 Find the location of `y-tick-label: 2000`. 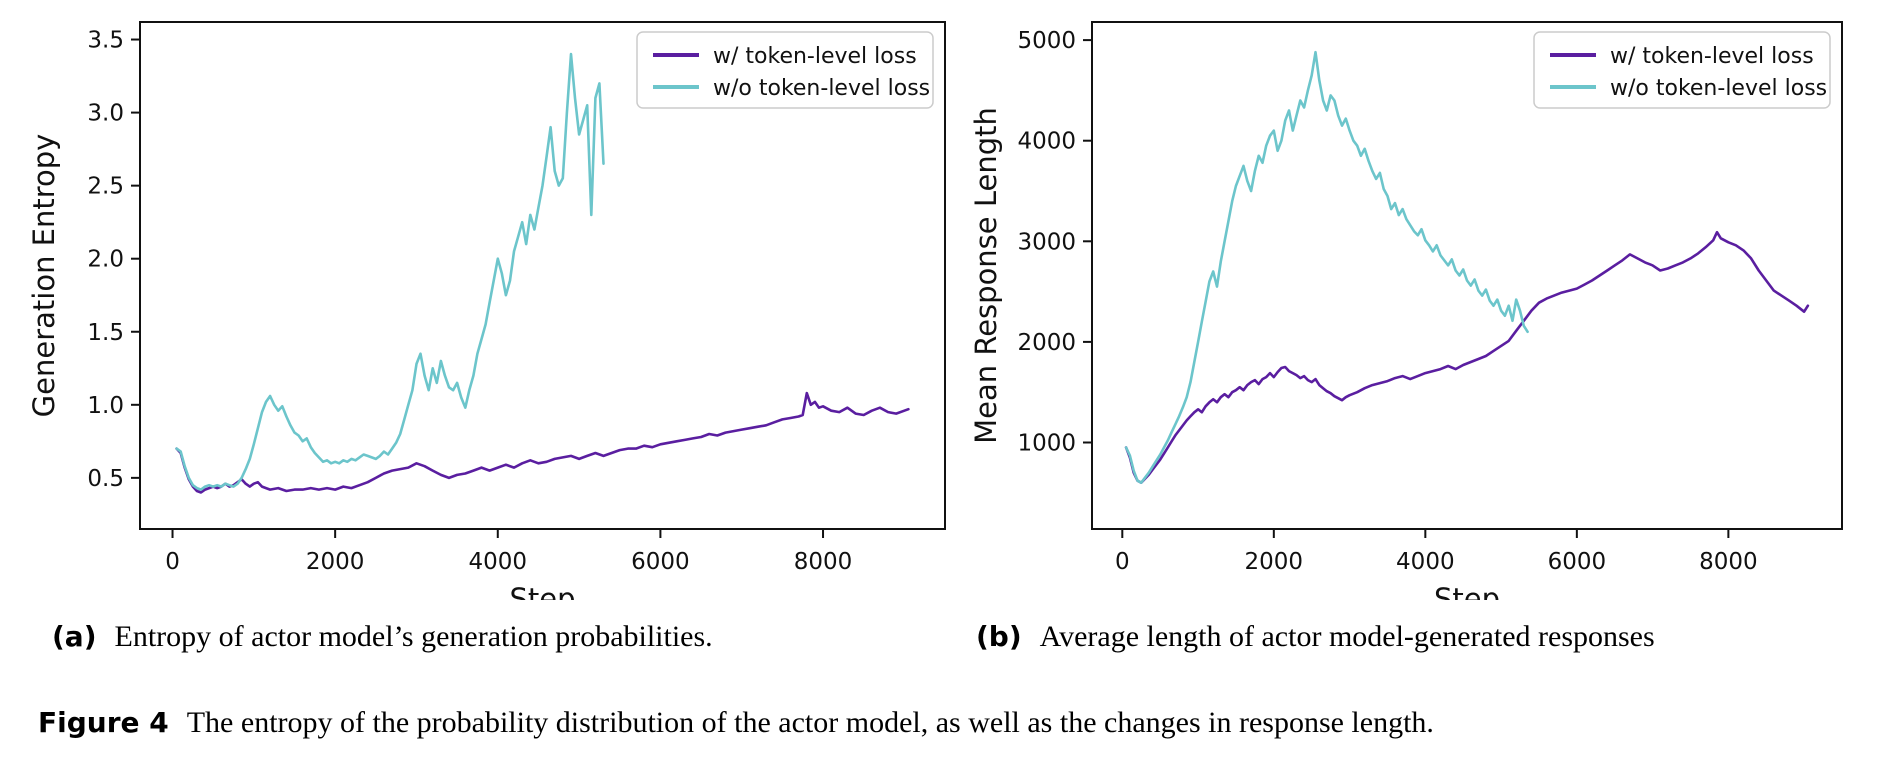

y-tick-label: 2000 is located at coordinates (1046, 343).